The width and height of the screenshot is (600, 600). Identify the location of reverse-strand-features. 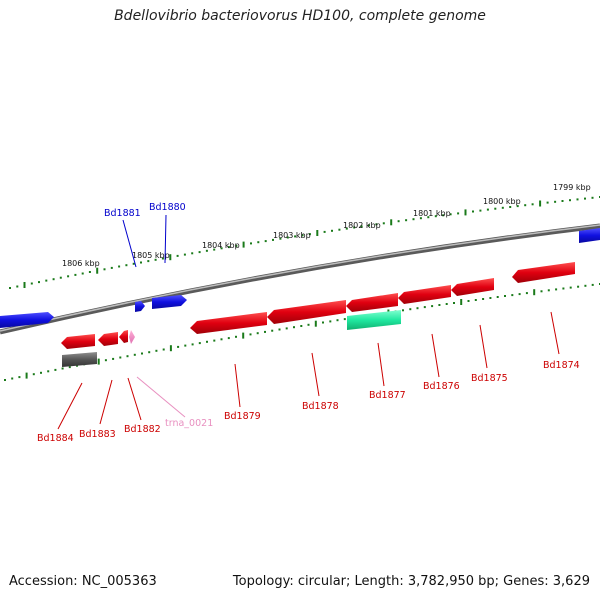
(318, 314).